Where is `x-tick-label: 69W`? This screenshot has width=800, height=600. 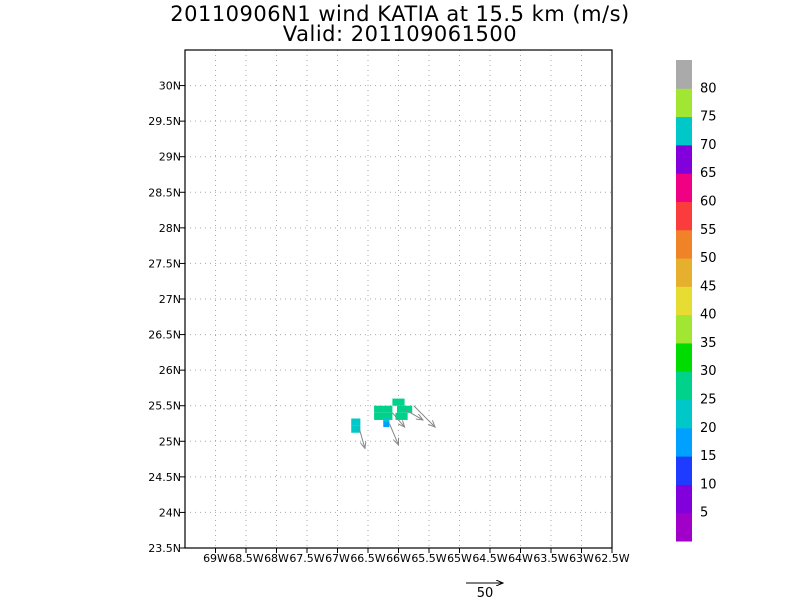 x-tick-label: 69W is located at coordinates (215, 558).